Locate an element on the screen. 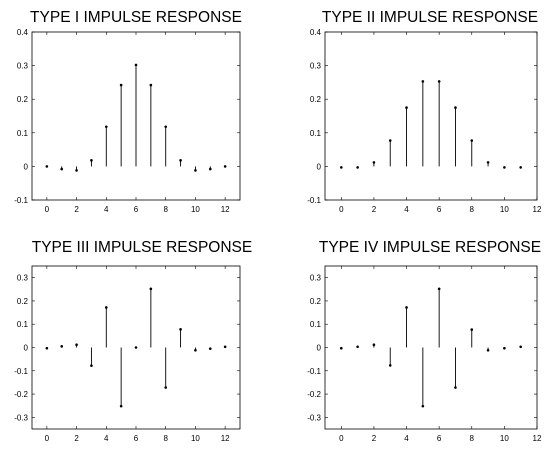 This screenshot has height=451, width=558. panel-title: TYPE IV IMPULSE RESPONSE is located at coordinates (430, 247).